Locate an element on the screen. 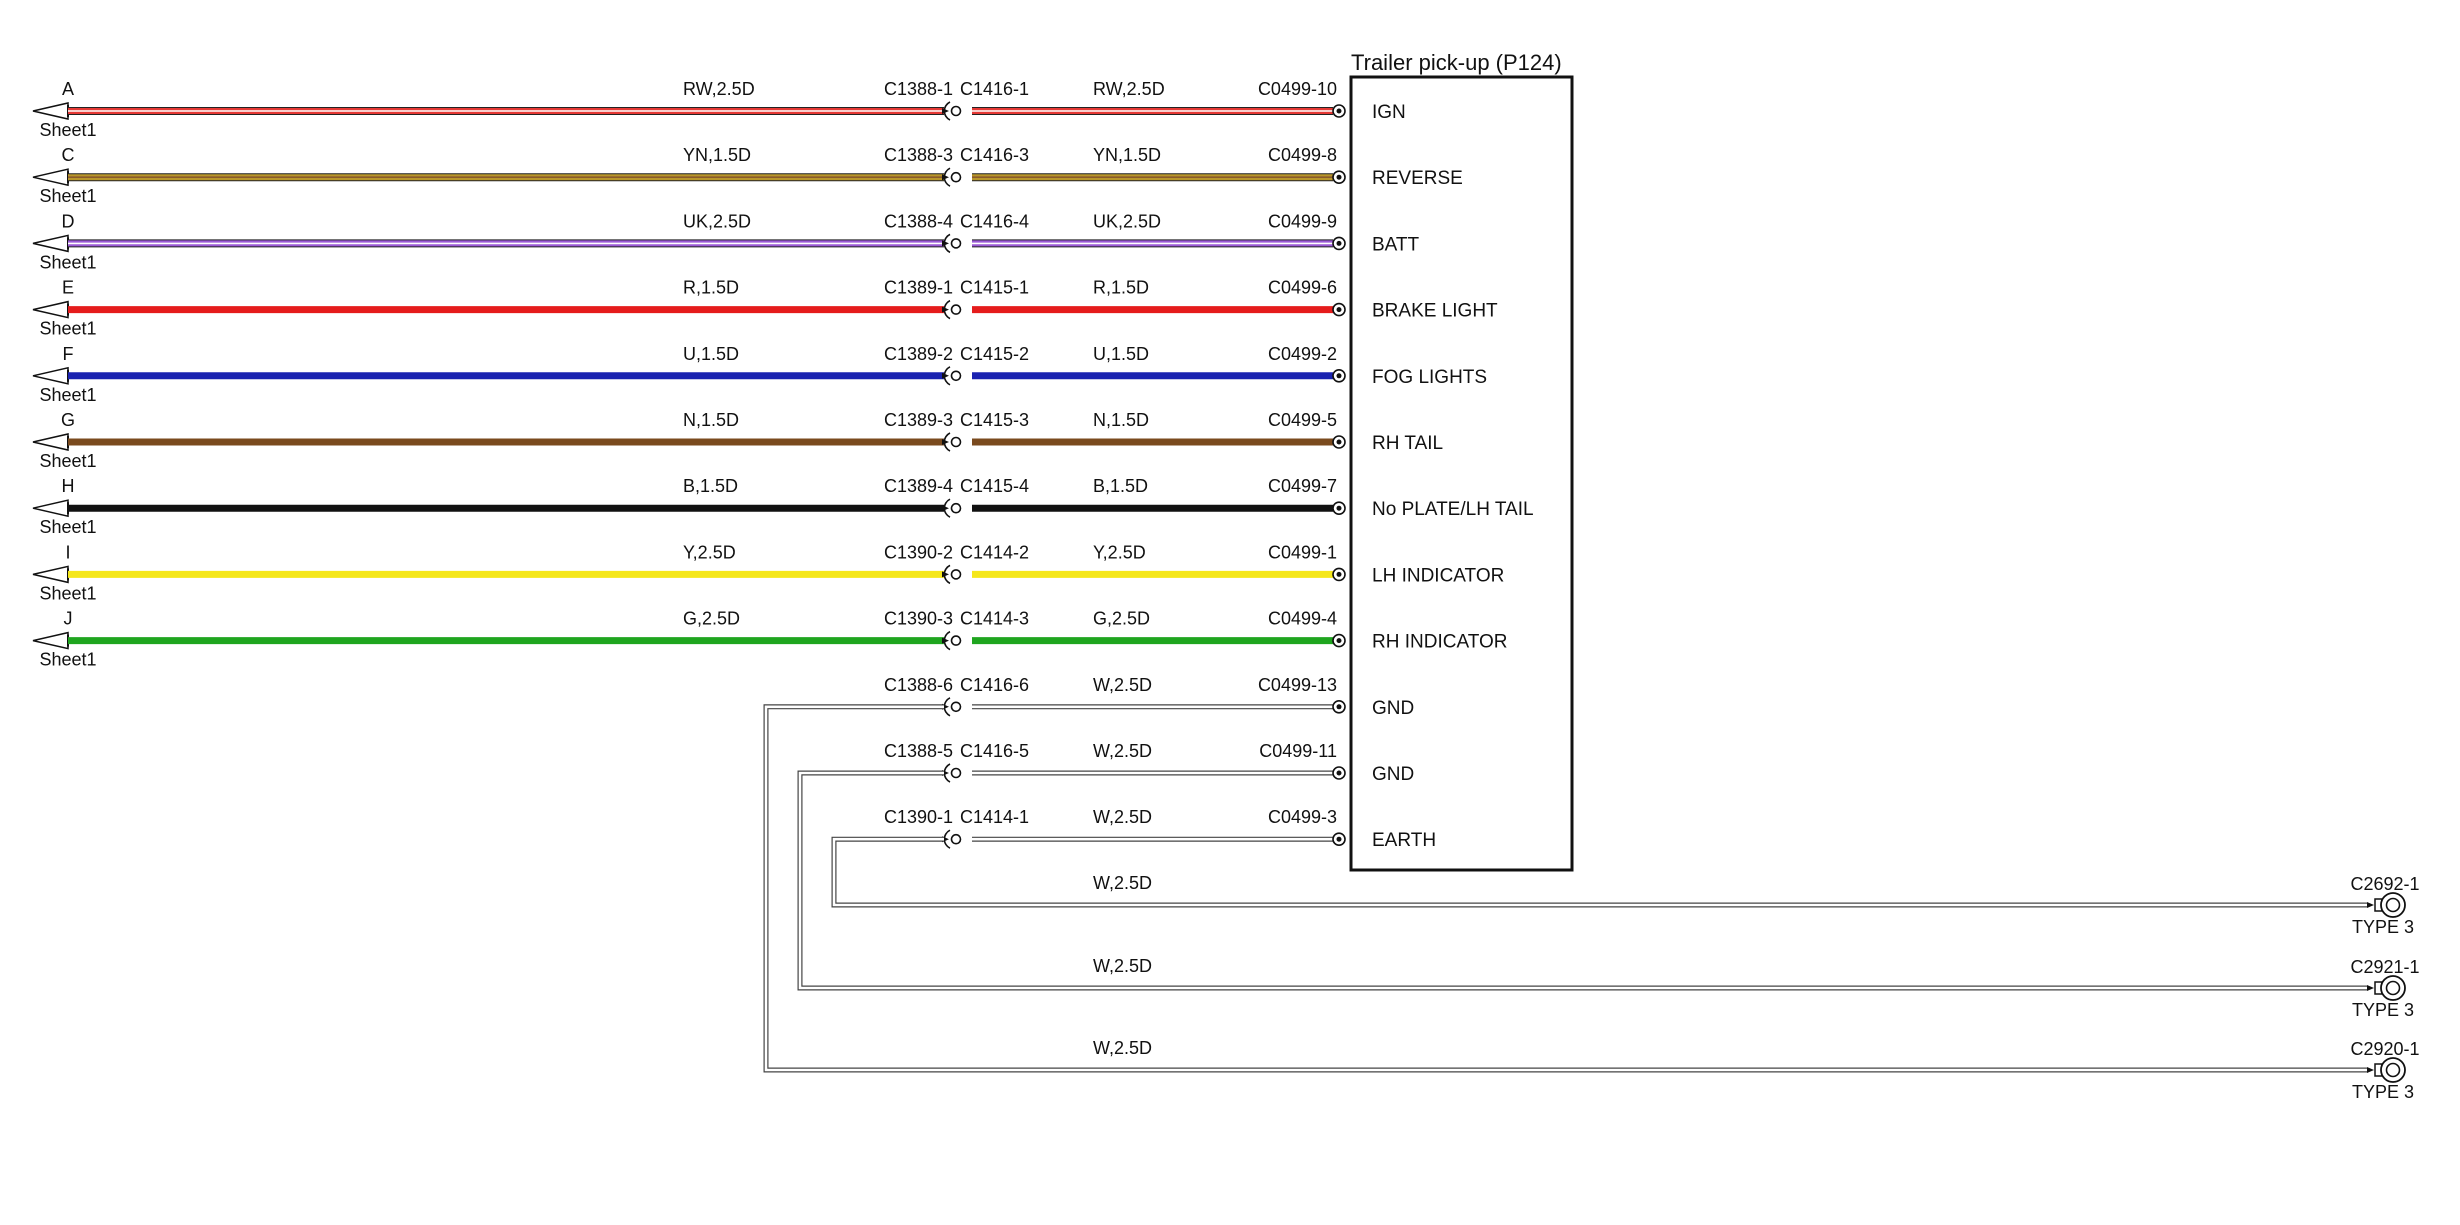 This screenshot has height=1225, width=2460. pin-ref: C0499-3 is located at coordinates (1302, 817).